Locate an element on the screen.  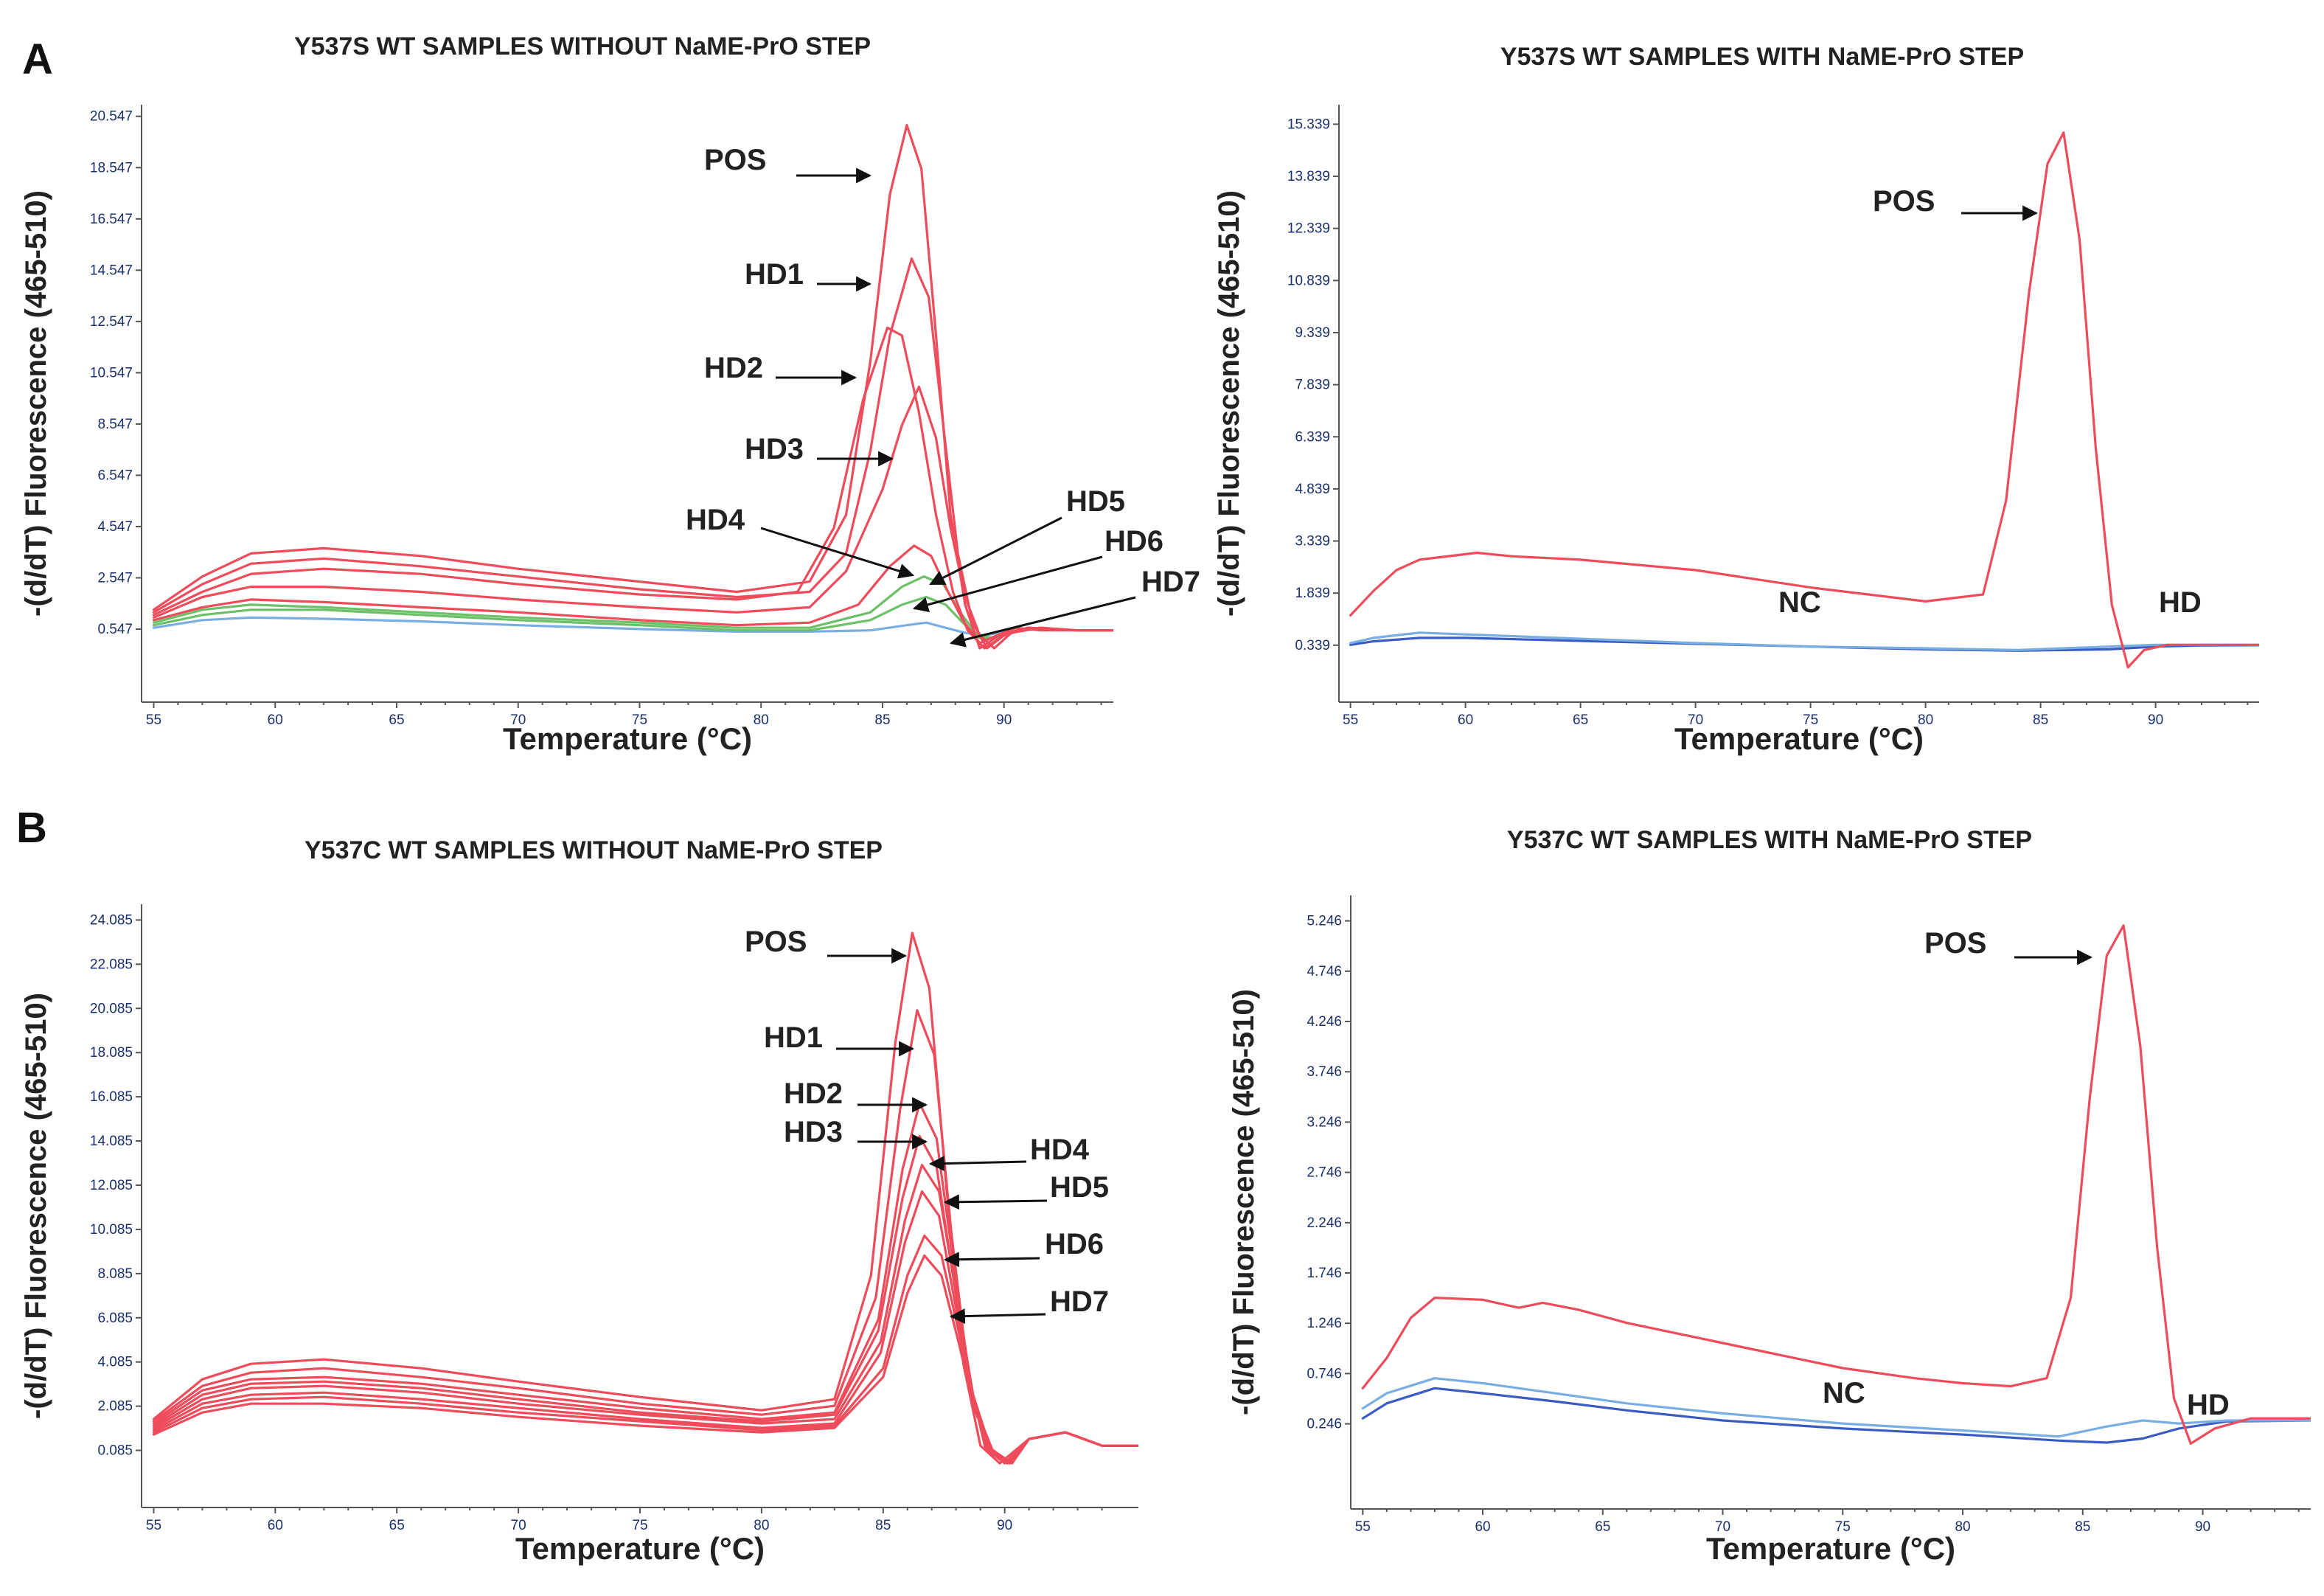
y-tick-label: 2.246 is located at coordinates (1324, 1223).